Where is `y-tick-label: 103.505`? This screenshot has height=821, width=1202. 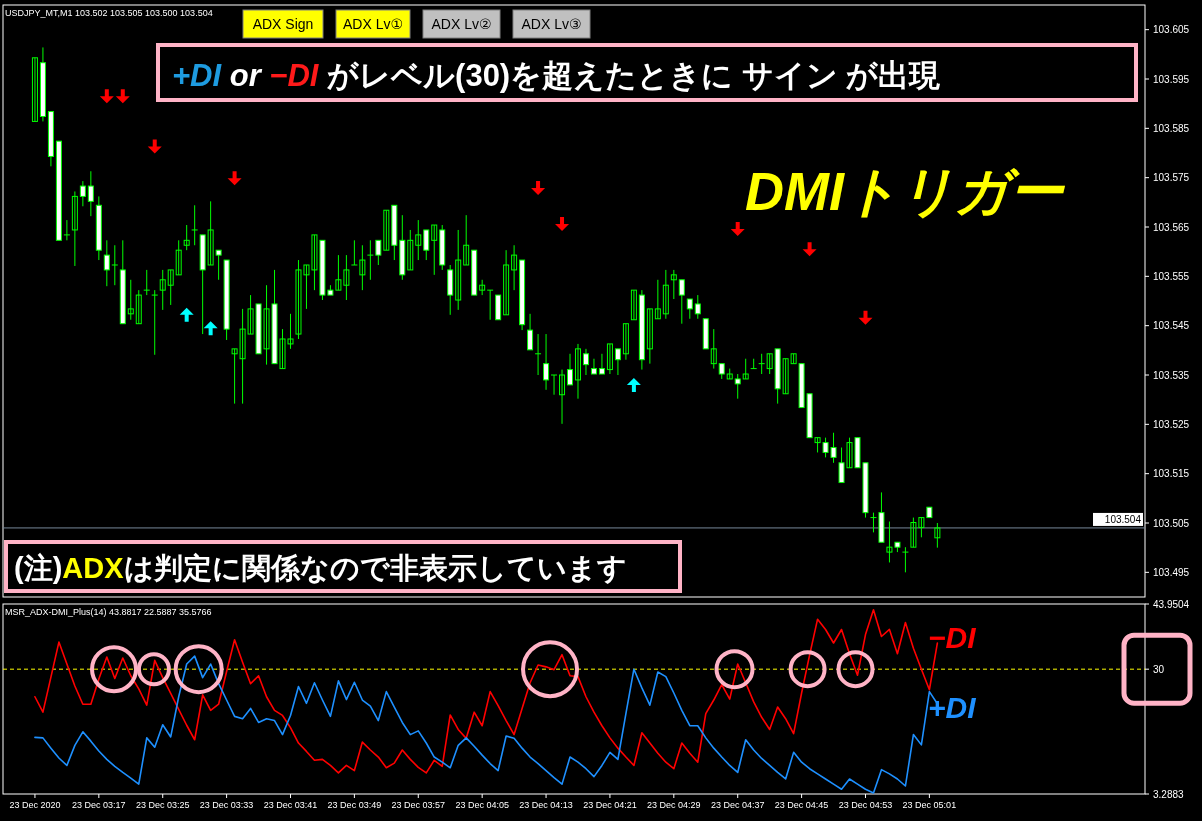 y-tick-label: 103.505 is located at coordinates (1171, 523).